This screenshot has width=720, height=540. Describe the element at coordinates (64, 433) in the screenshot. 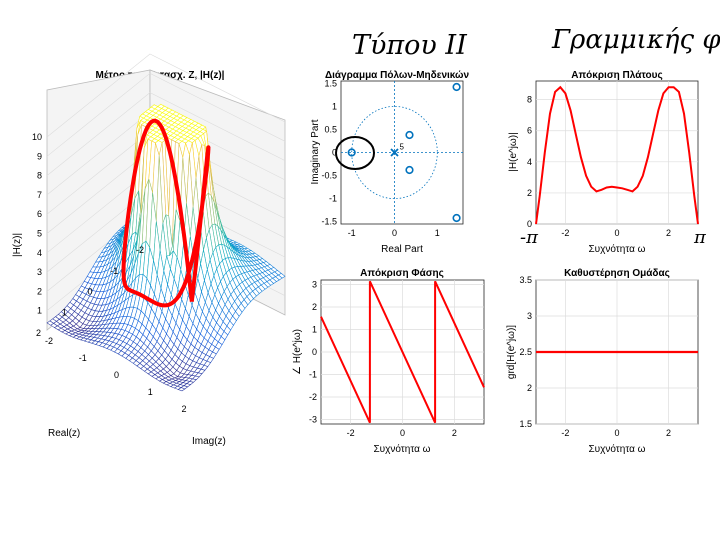

I see `surface-real-label: Real(z)` at that location.